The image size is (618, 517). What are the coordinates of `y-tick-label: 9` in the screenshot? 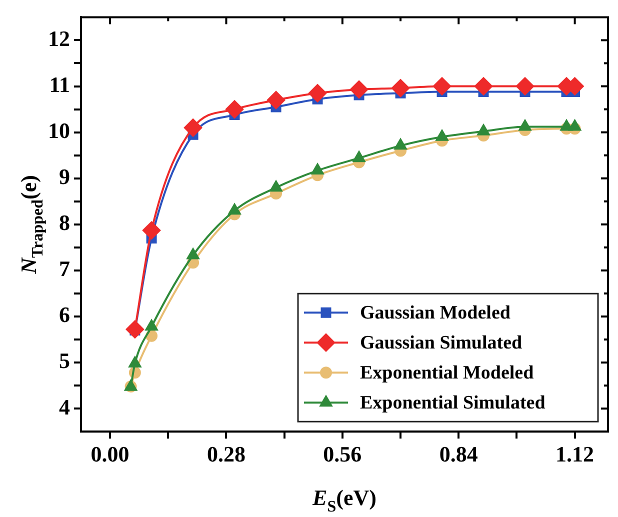 It's located at (64, 177).